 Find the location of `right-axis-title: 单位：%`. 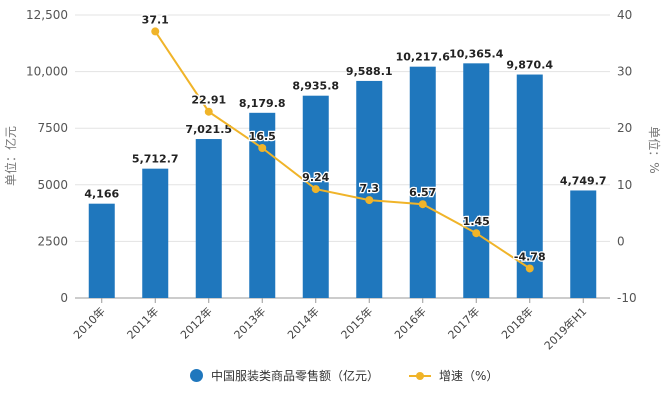

right-axis-title: 单位：% is located at coordinates (654, 149).